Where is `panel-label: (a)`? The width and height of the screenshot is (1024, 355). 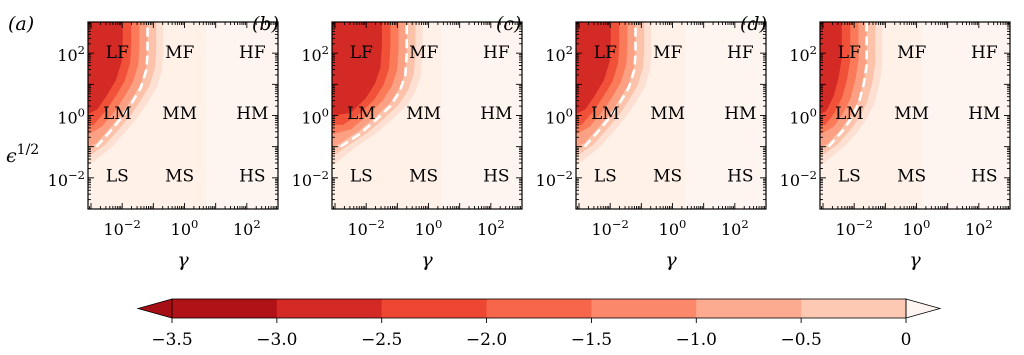
panel-label: (a) is located at coordinates (21, 24).